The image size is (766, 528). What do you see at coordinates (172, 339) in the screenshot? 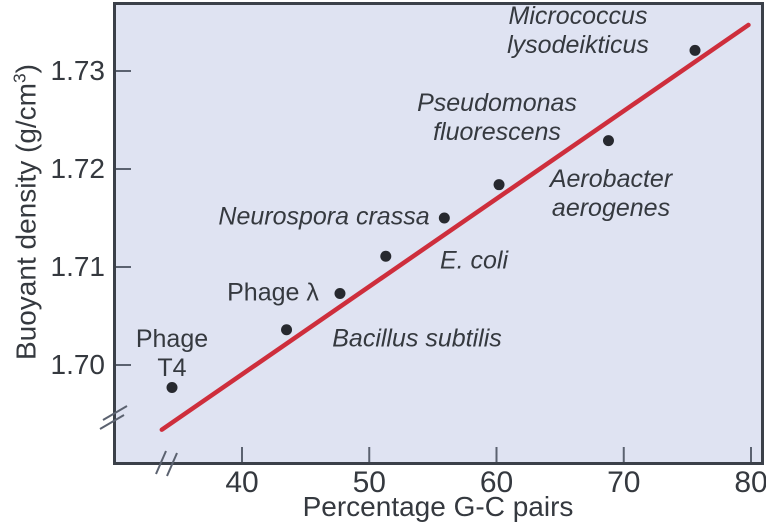
I see `point-label-phage-t4-line-1: Phage` at bounding box center [172, 339].